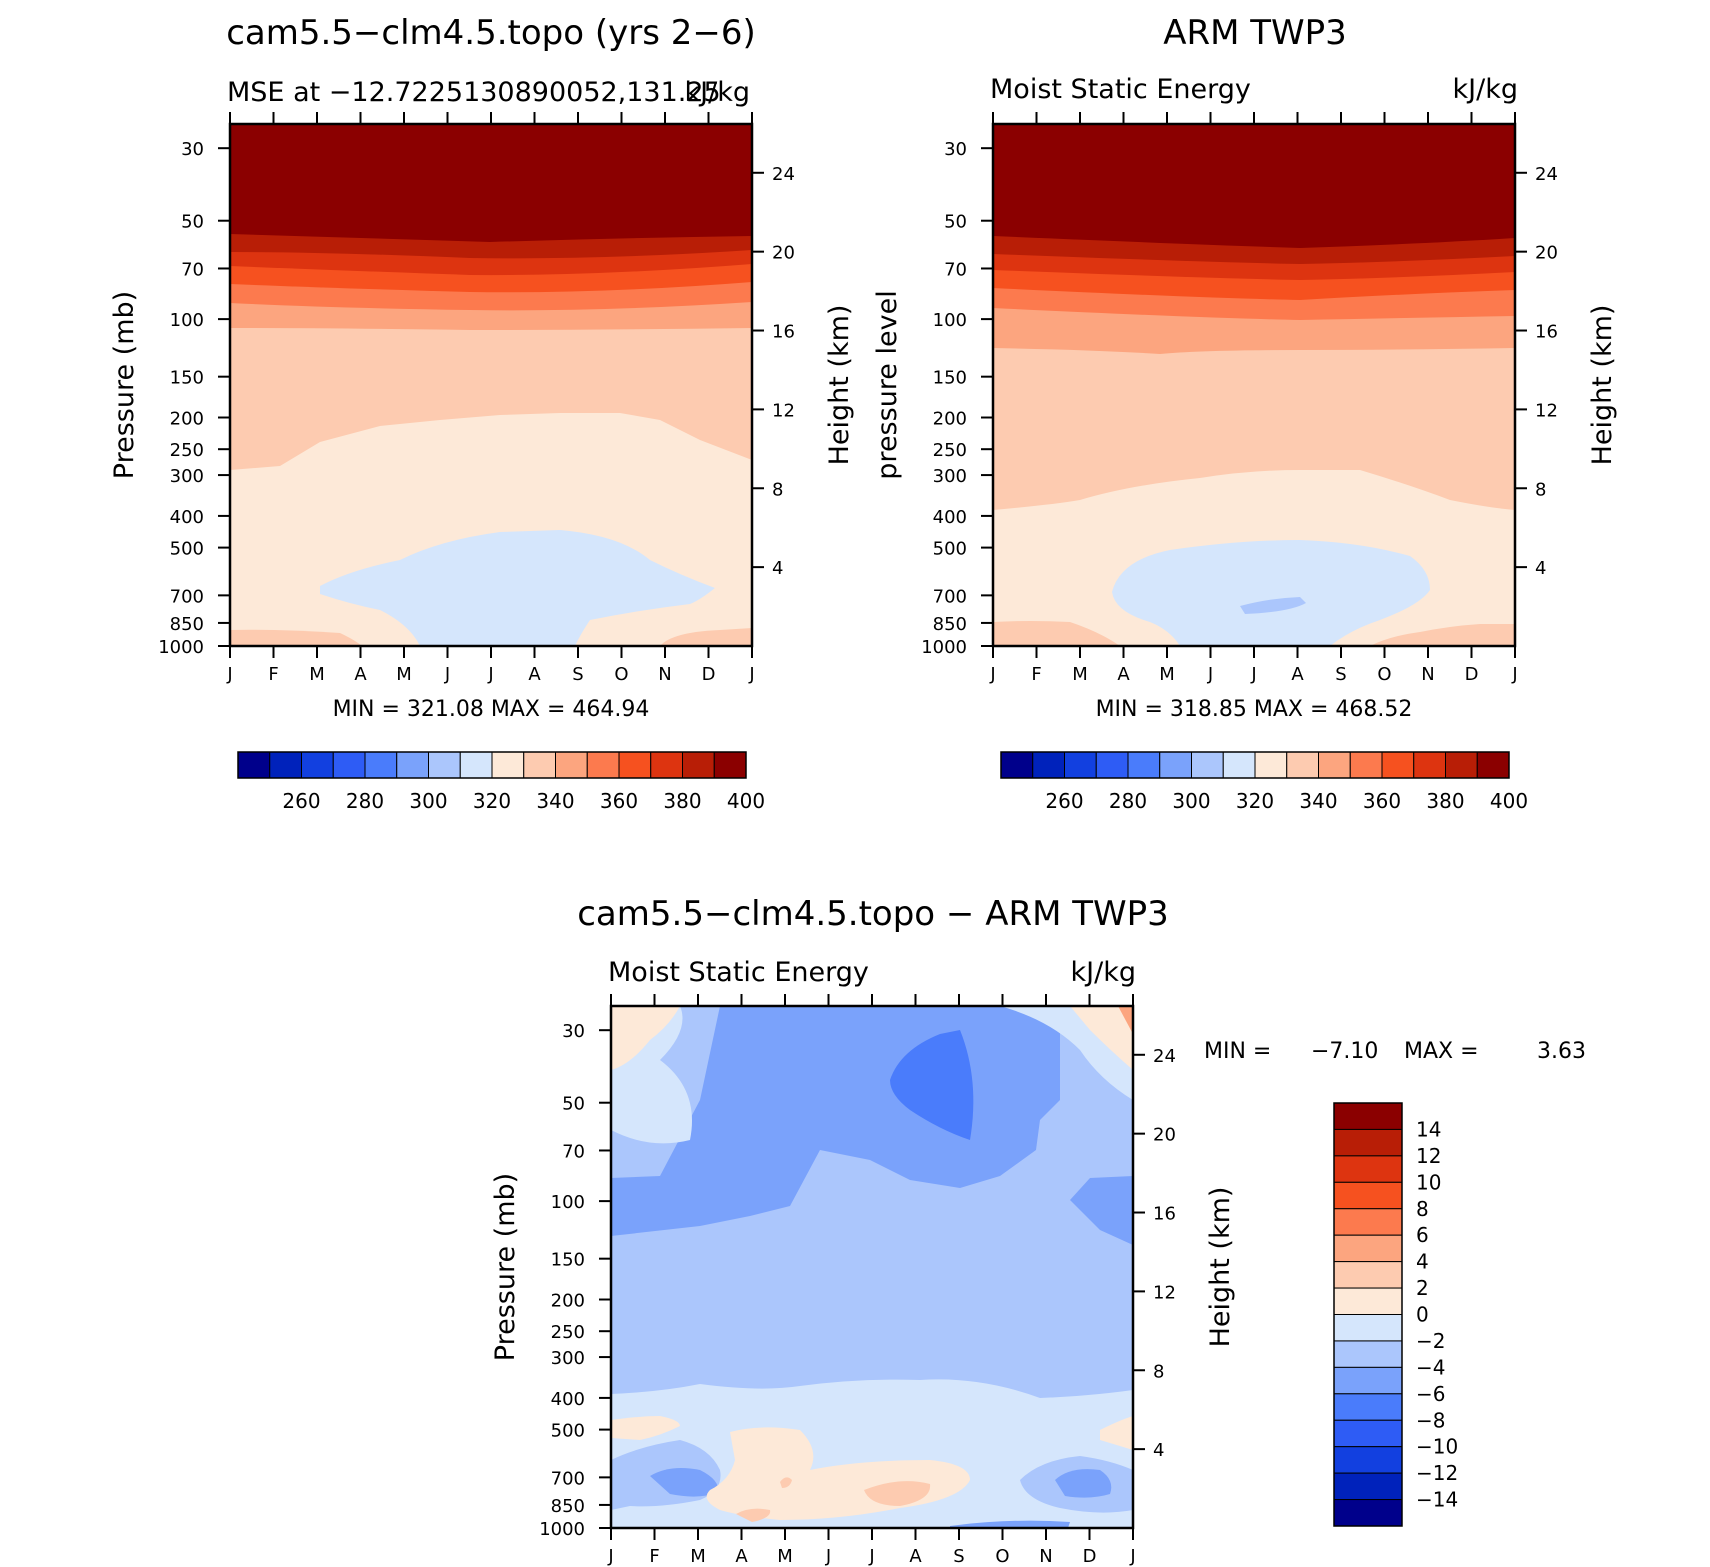 This screenshot has width=1710, height=1567. Describe the element at coordinates (1318, 801) in the screenshot. I see `colorbar-label: 340` at that location.